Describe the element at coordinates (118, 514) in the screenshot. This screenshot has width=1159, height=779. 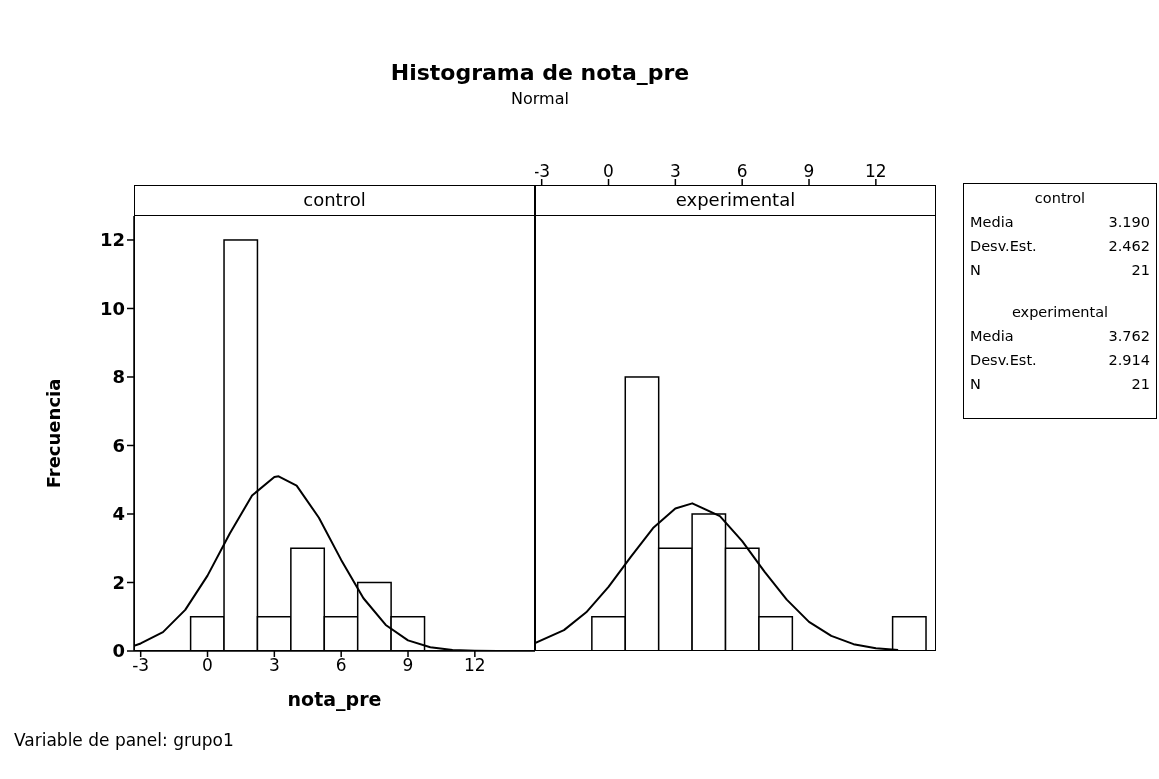
I see `y-tick-label: 4` at that location.